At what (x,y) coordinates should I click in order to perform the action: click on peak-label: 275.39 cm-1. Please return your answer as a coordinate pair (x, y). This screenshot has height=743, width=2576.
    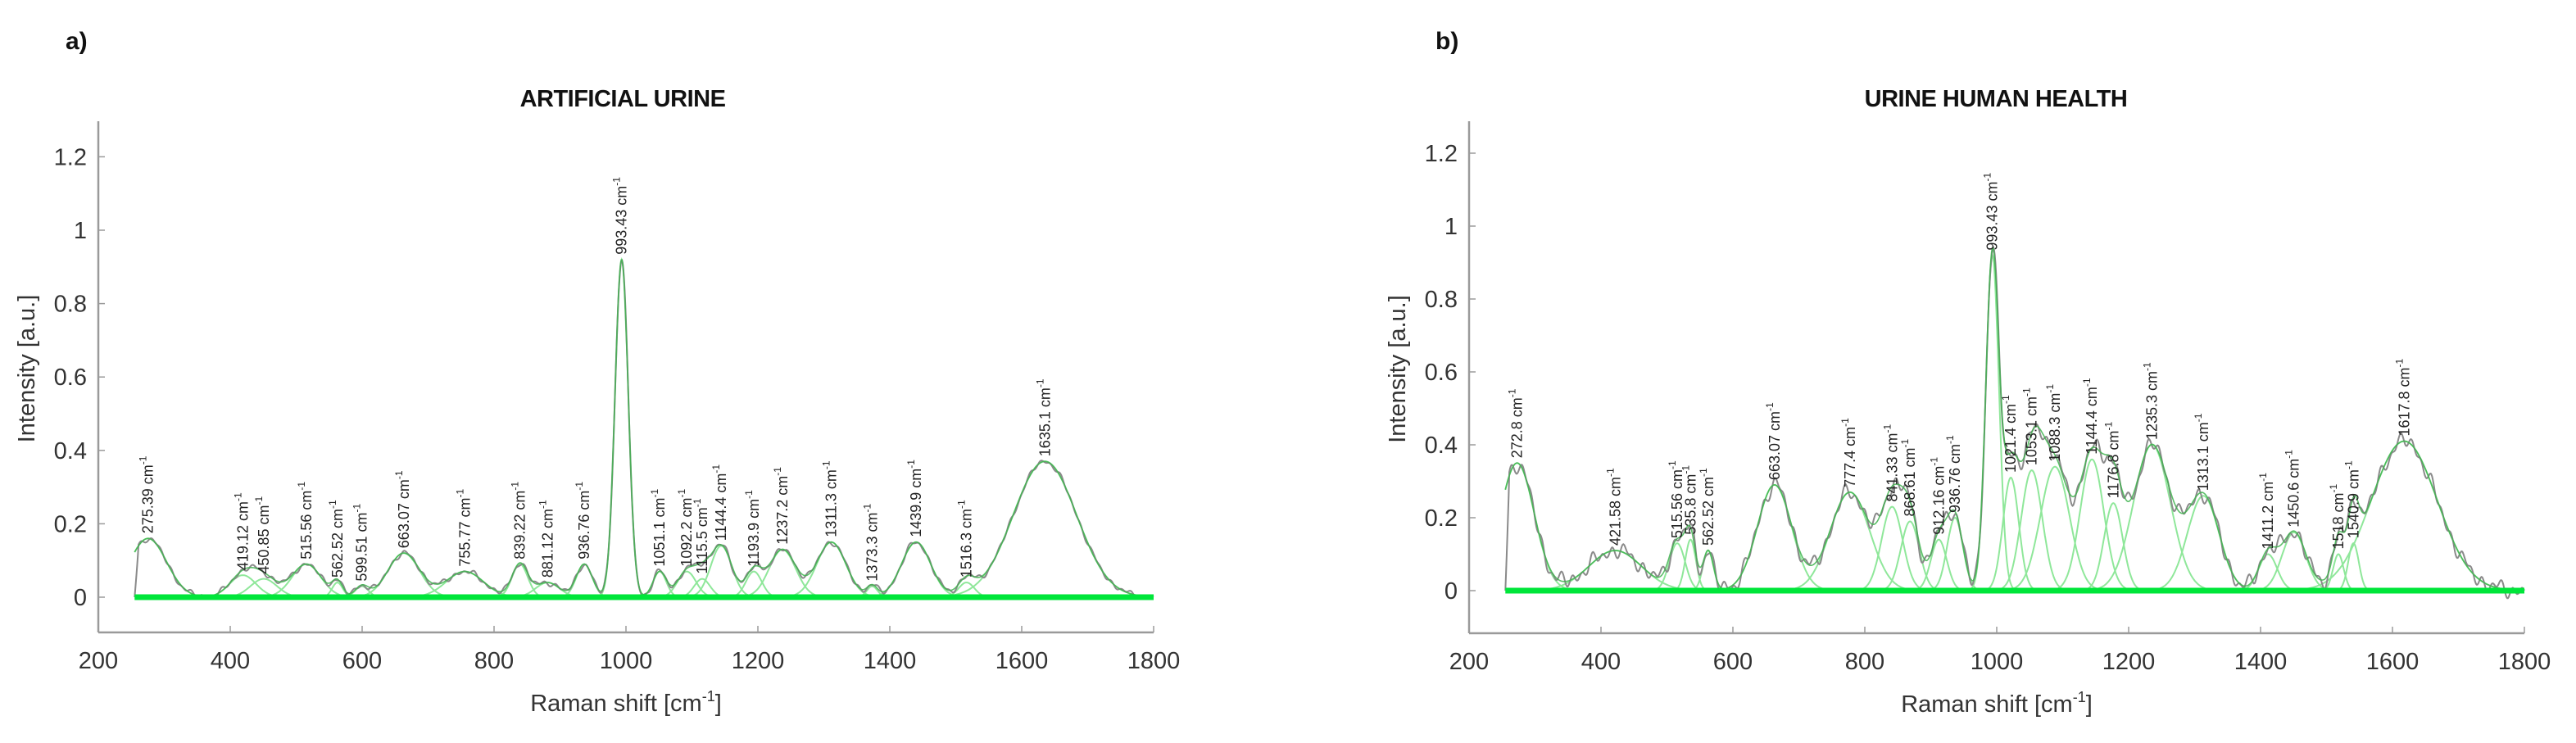
    Looking at the image, I should click on (147, 494).